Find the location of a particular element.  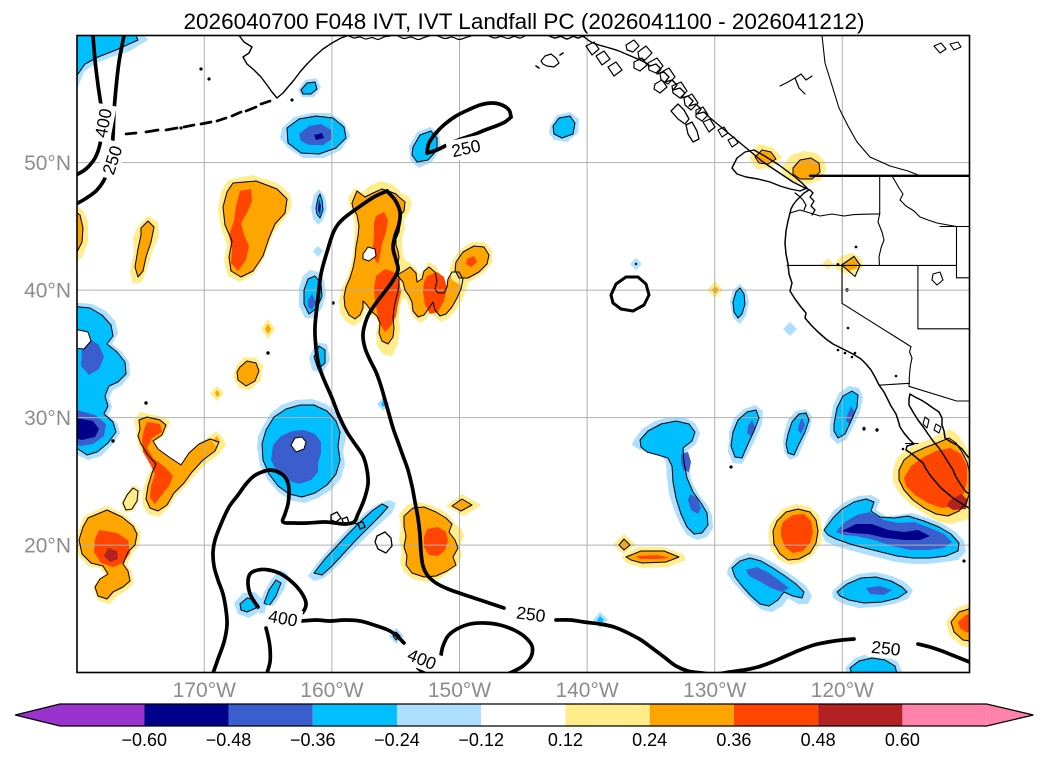

svg-text: 130°W is located at coordinates (714, 690).